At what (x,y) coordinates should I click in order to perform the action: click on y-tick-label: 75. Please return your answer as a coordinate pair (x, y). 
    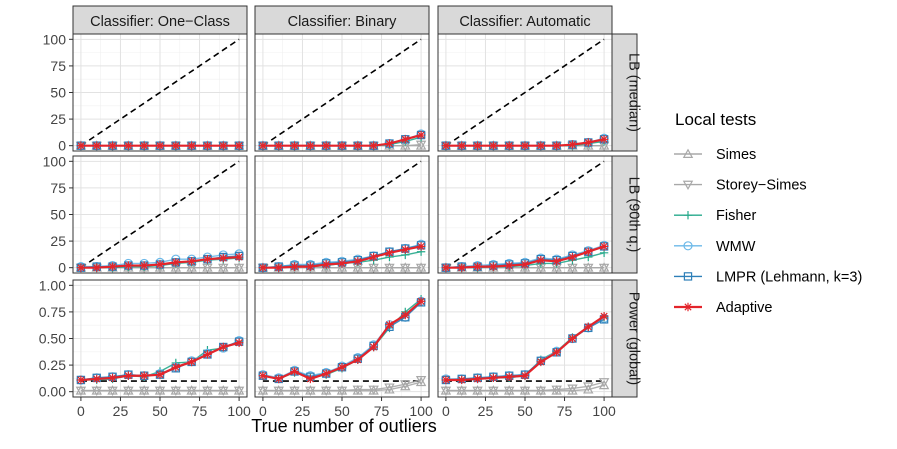
    Looking at the image, I should click on (58, 66).